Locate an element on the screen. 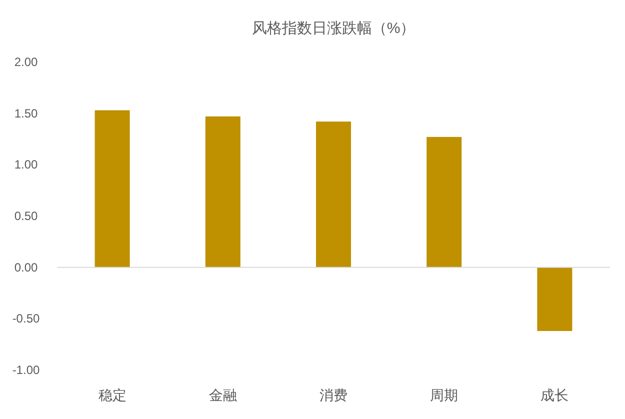  x-tick-label: 成长 is located at coordinates (554, 395).